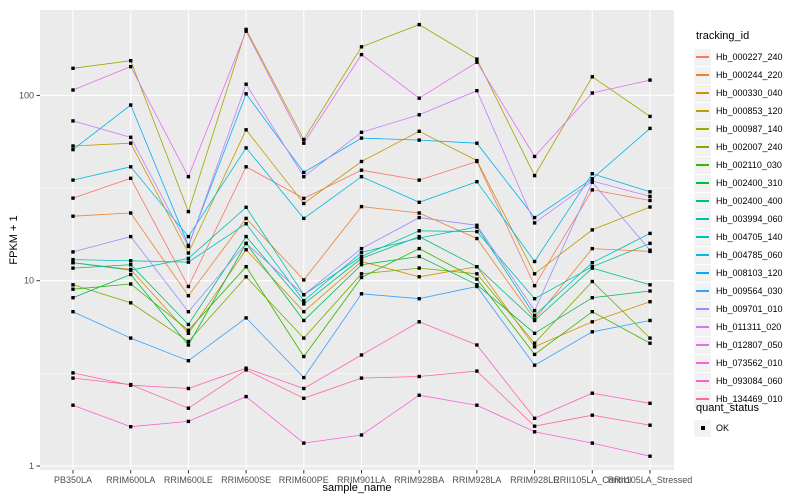 This screenshot has height=500, width=800. Describe the element at coordinates (723, 36) in the screenshot. I see `legend-title-tracking-id: tracking_id` at that location.